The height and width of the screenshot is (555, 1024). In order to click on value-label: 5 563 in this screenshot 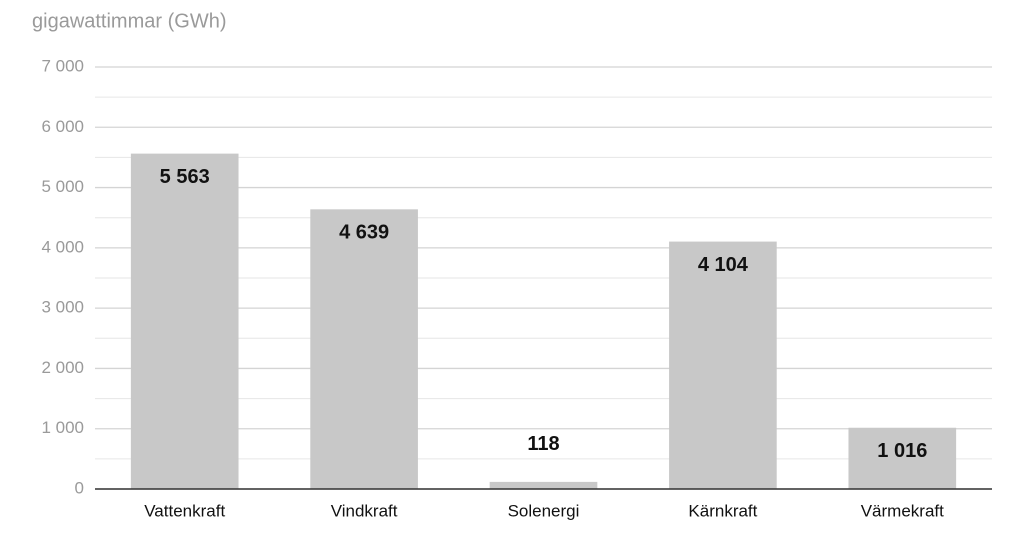, I will do `click(185, 177)`.